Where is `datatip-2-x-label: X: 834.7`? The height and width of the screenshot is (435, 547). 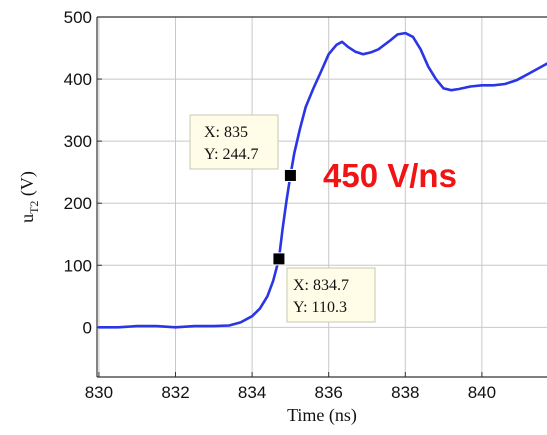
datatip-2-x-label: X: 834.7 is located at coordinates (321, 285).